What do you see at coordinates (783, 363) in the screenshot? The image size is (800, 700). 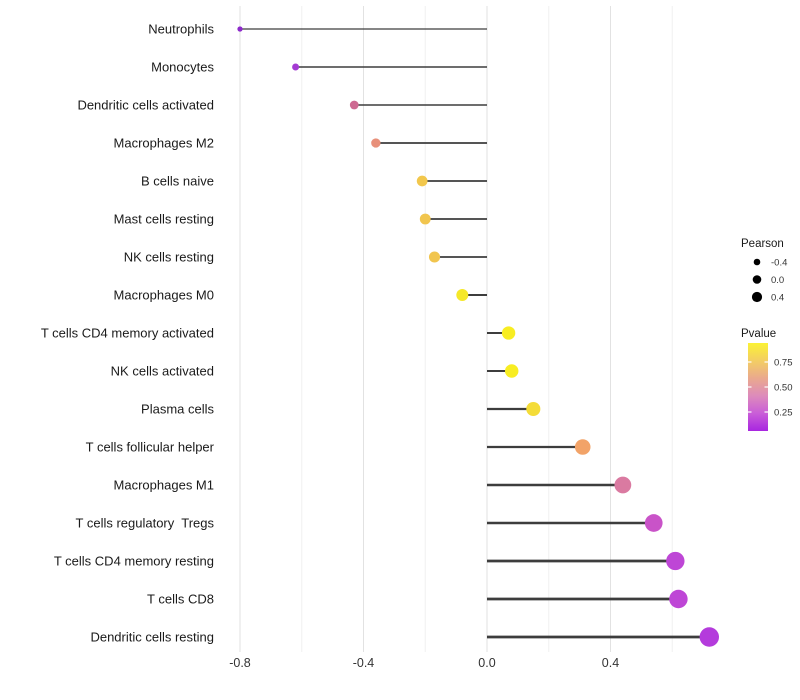 I see `color-legend-label: 0.75` at bounding box center [783, 363].